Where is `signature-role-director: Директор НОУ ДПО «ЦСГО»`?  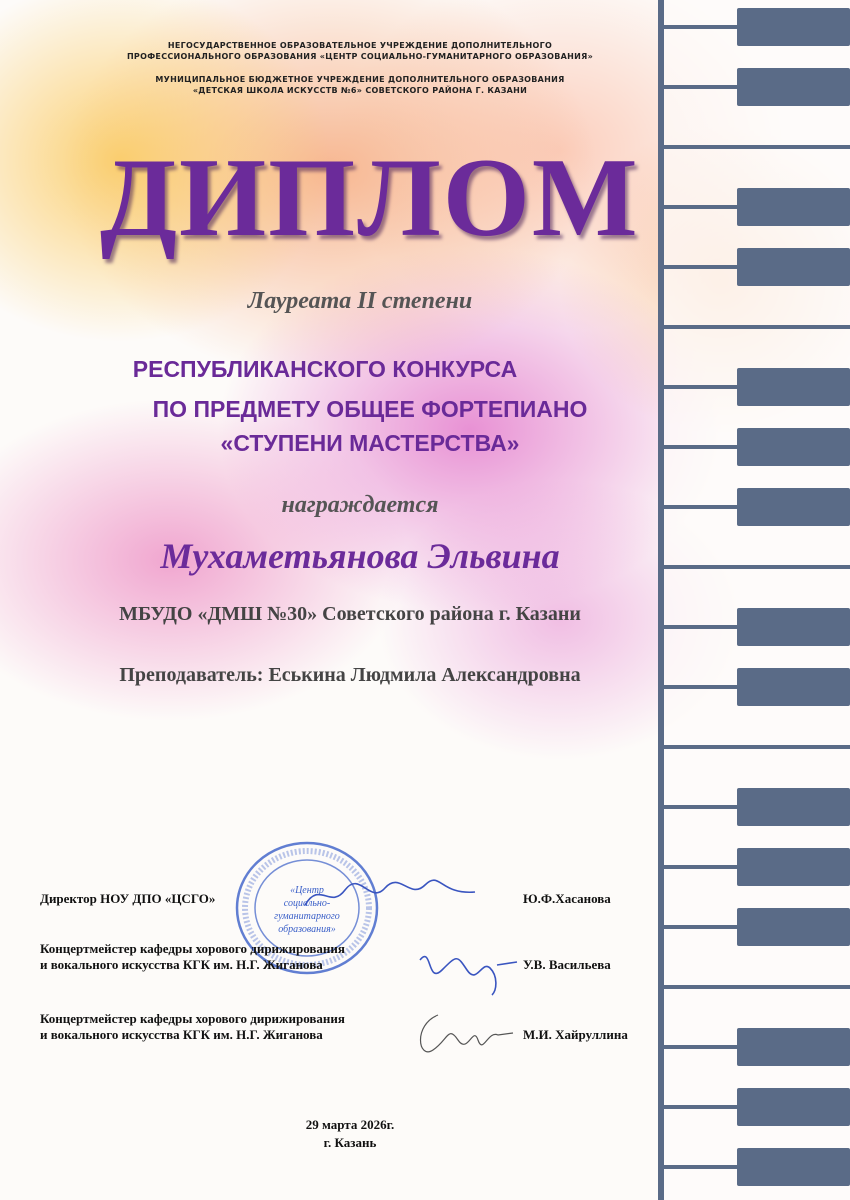
signature-role-director: Директор НОУ ДПО «ЦСГО» is located at coordinates (128, 898).